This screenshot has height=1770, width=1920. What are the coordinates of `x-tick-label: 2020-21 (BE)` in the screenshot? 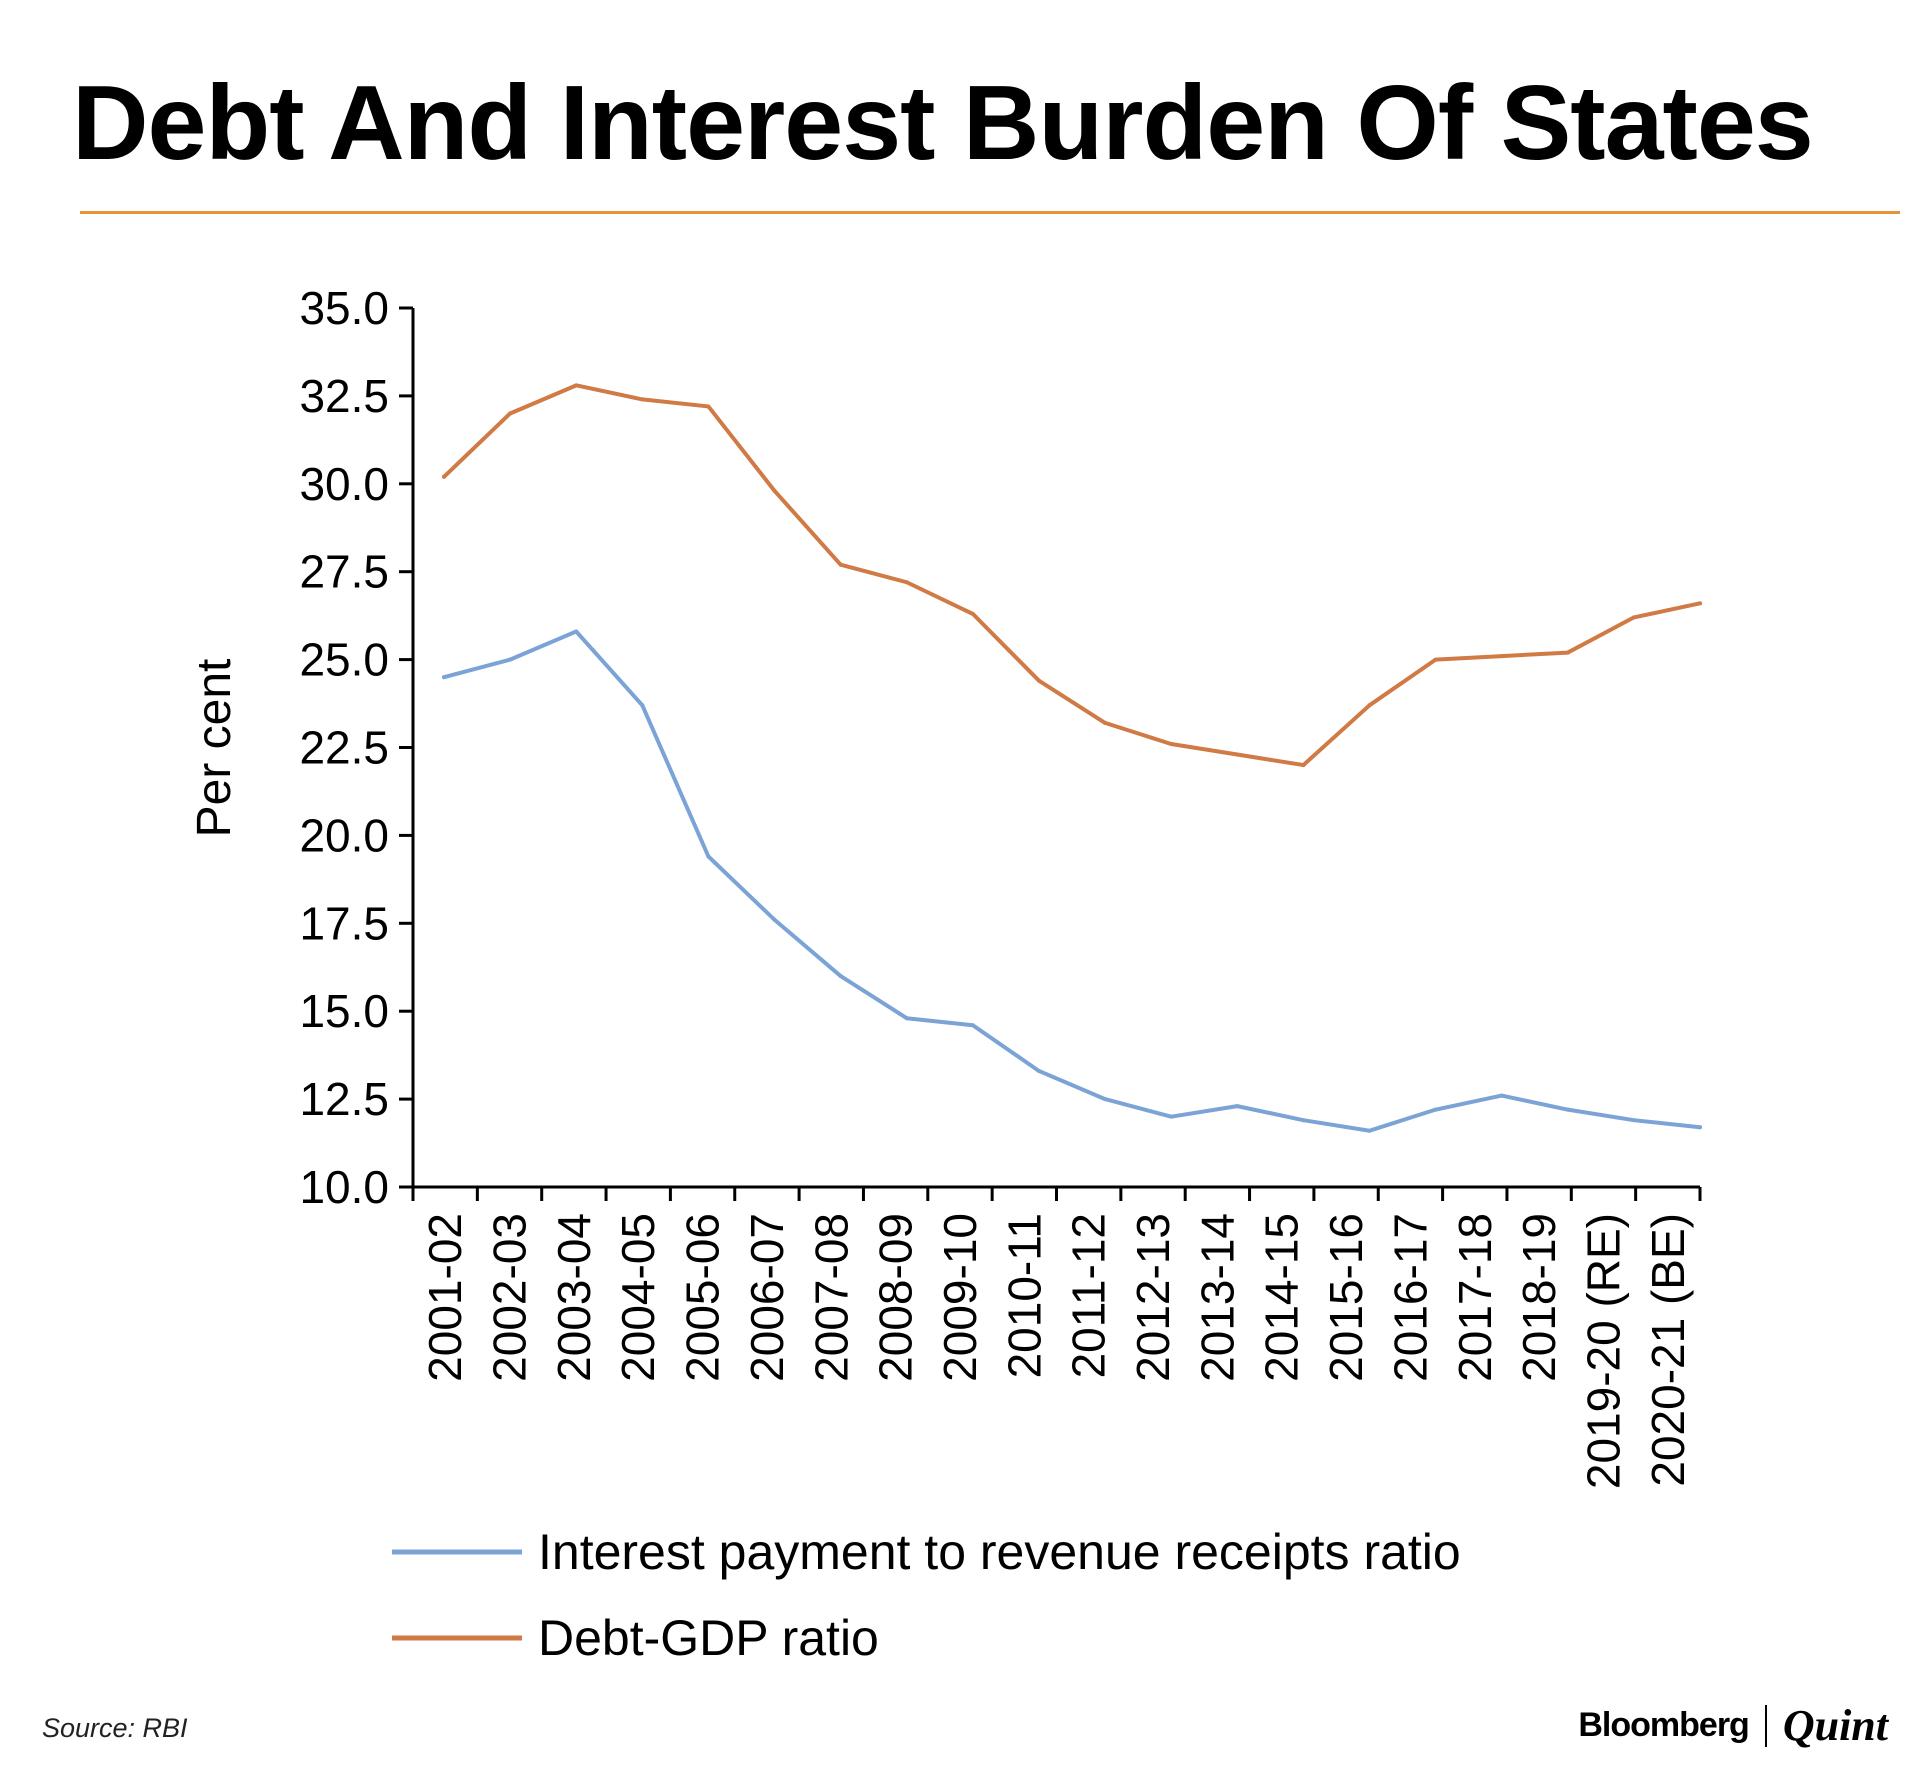 It's located at (1668, 1350).